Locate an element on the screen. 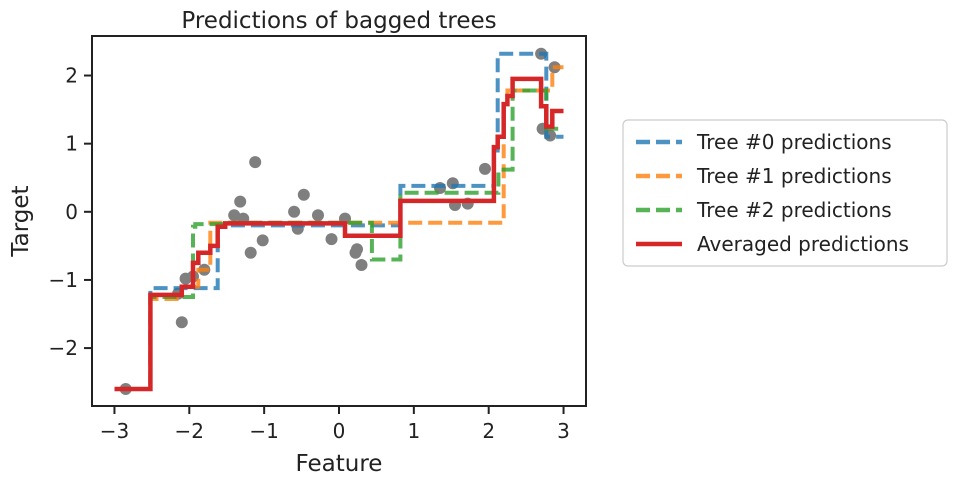  x-tick-label: 2 is located at coordinates (488, 431).